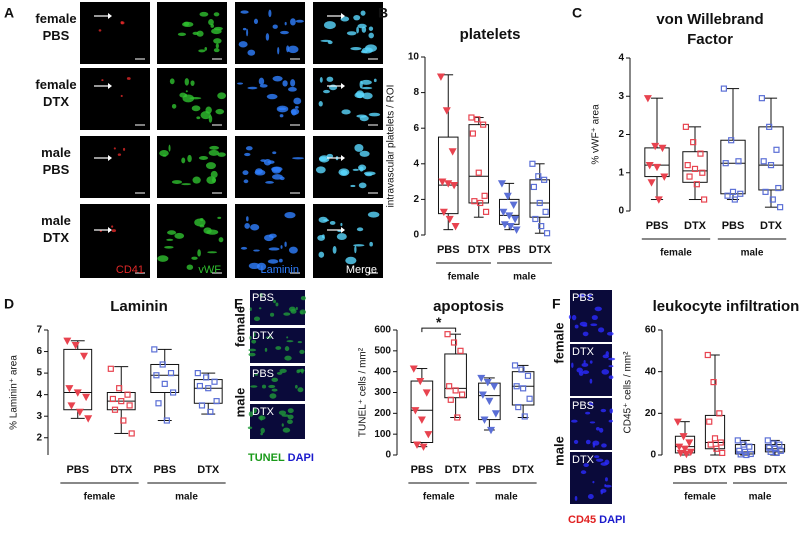 The image size is (800, 535). What do you see at coordinates (139, 306) in the screenshot?
I see `chart-title: Laminin` at bounding box center [139, 306].